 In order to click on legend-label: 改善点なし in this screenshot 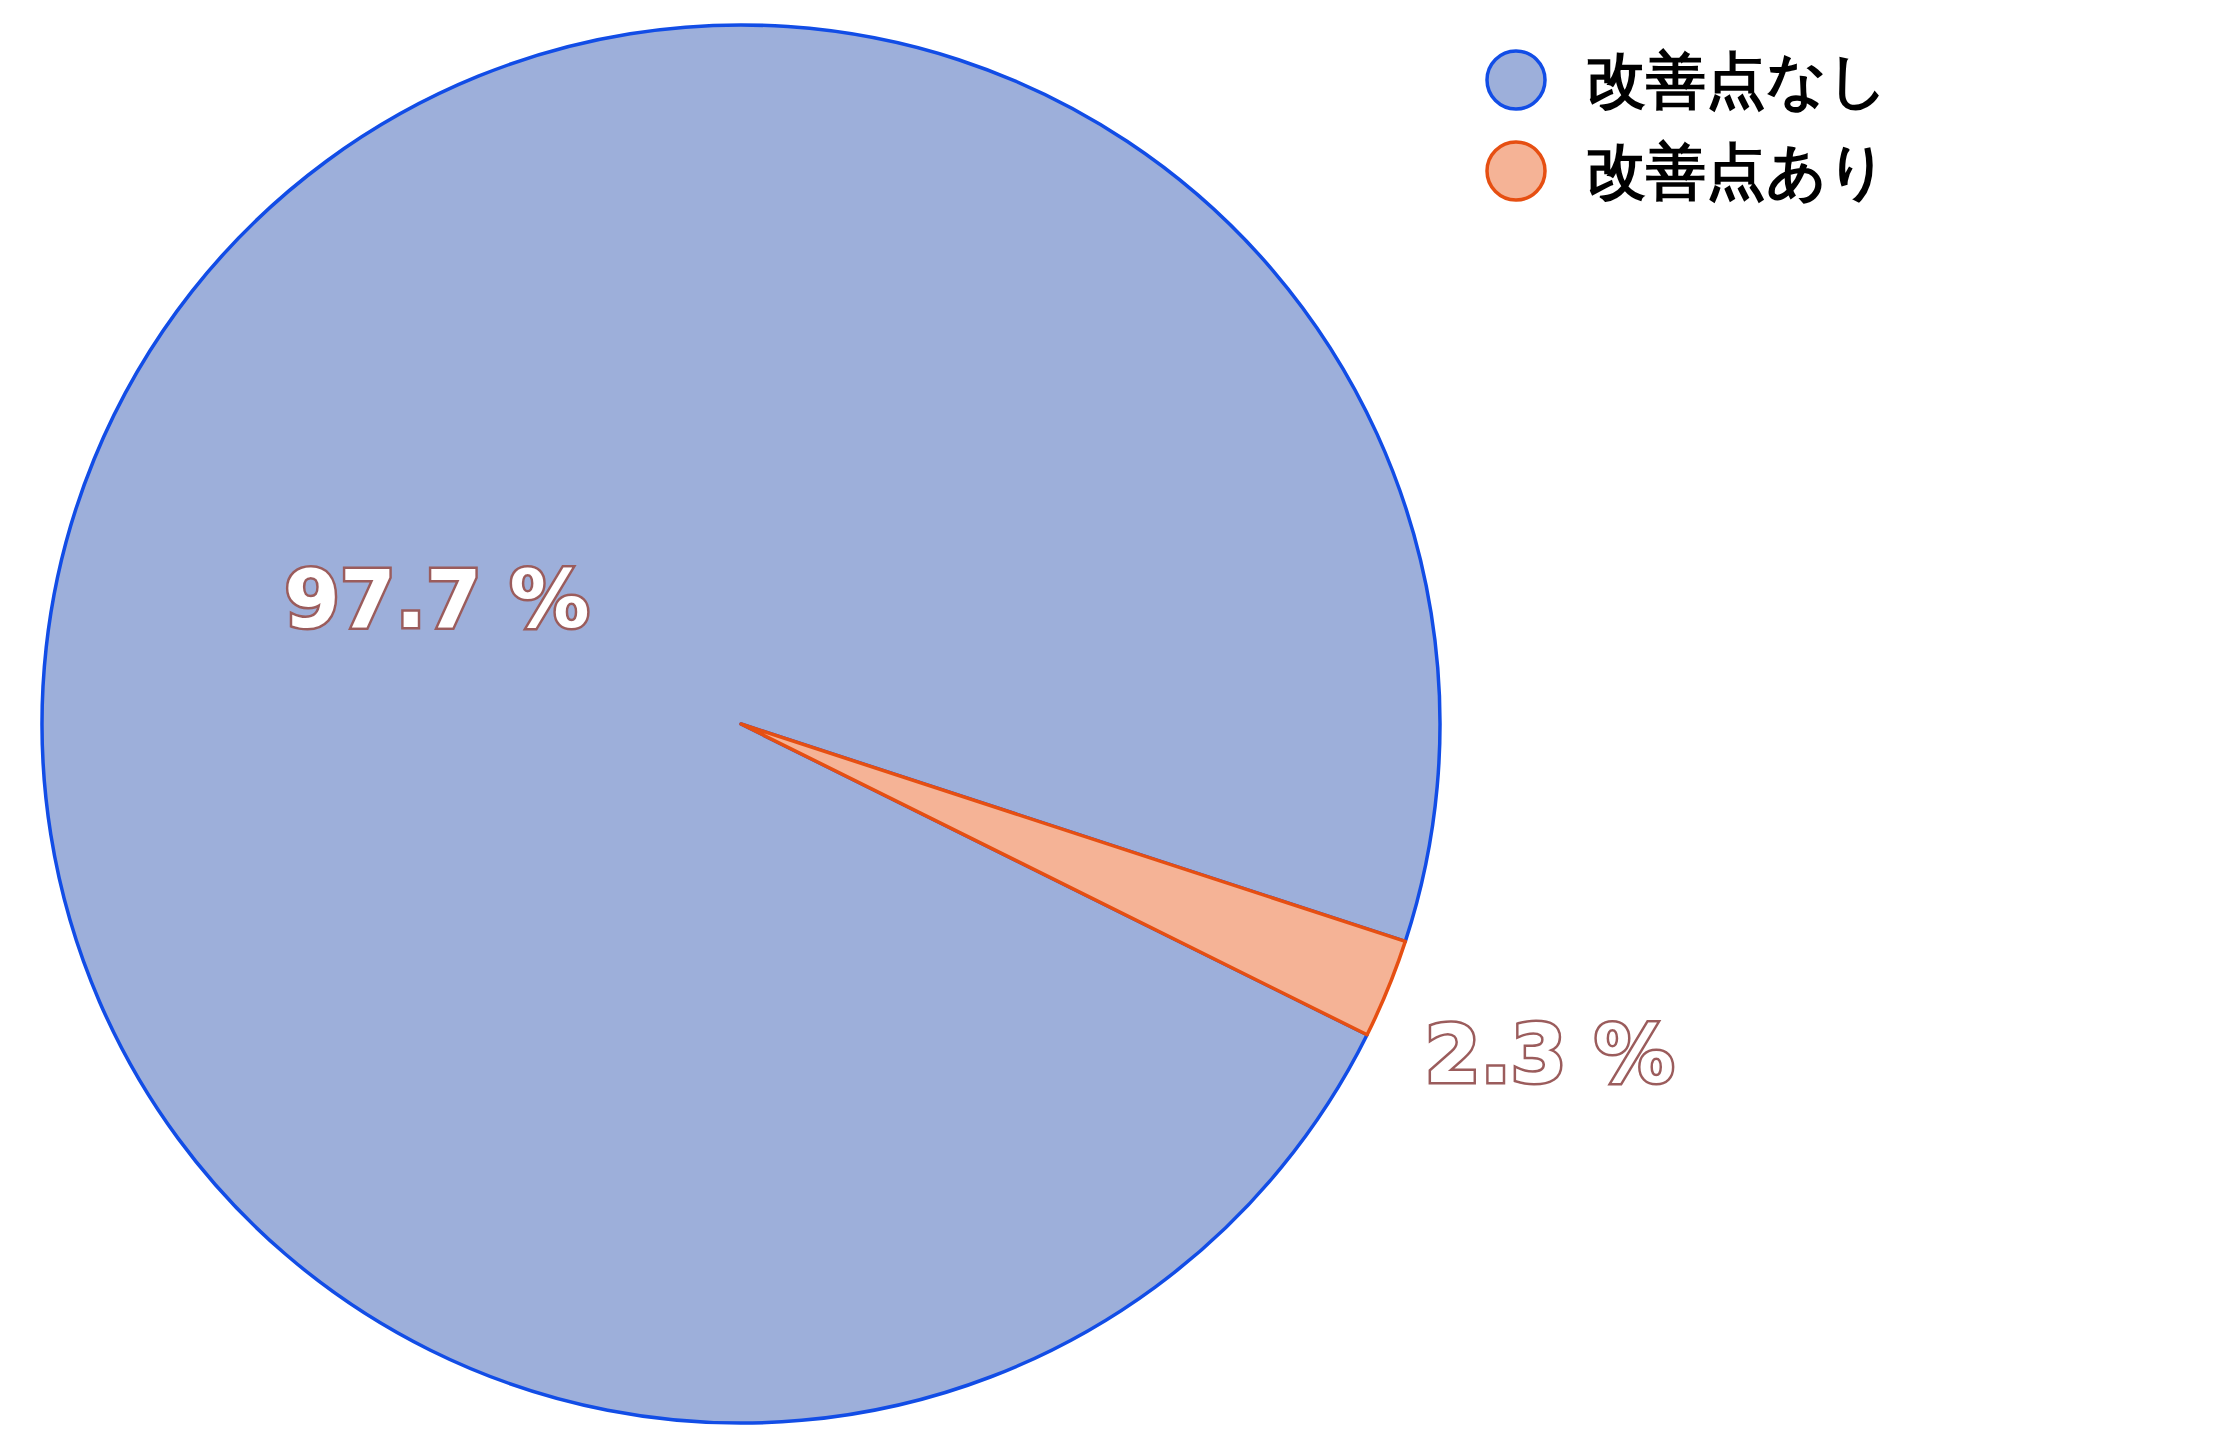, I will do `click(1737, 80)`.